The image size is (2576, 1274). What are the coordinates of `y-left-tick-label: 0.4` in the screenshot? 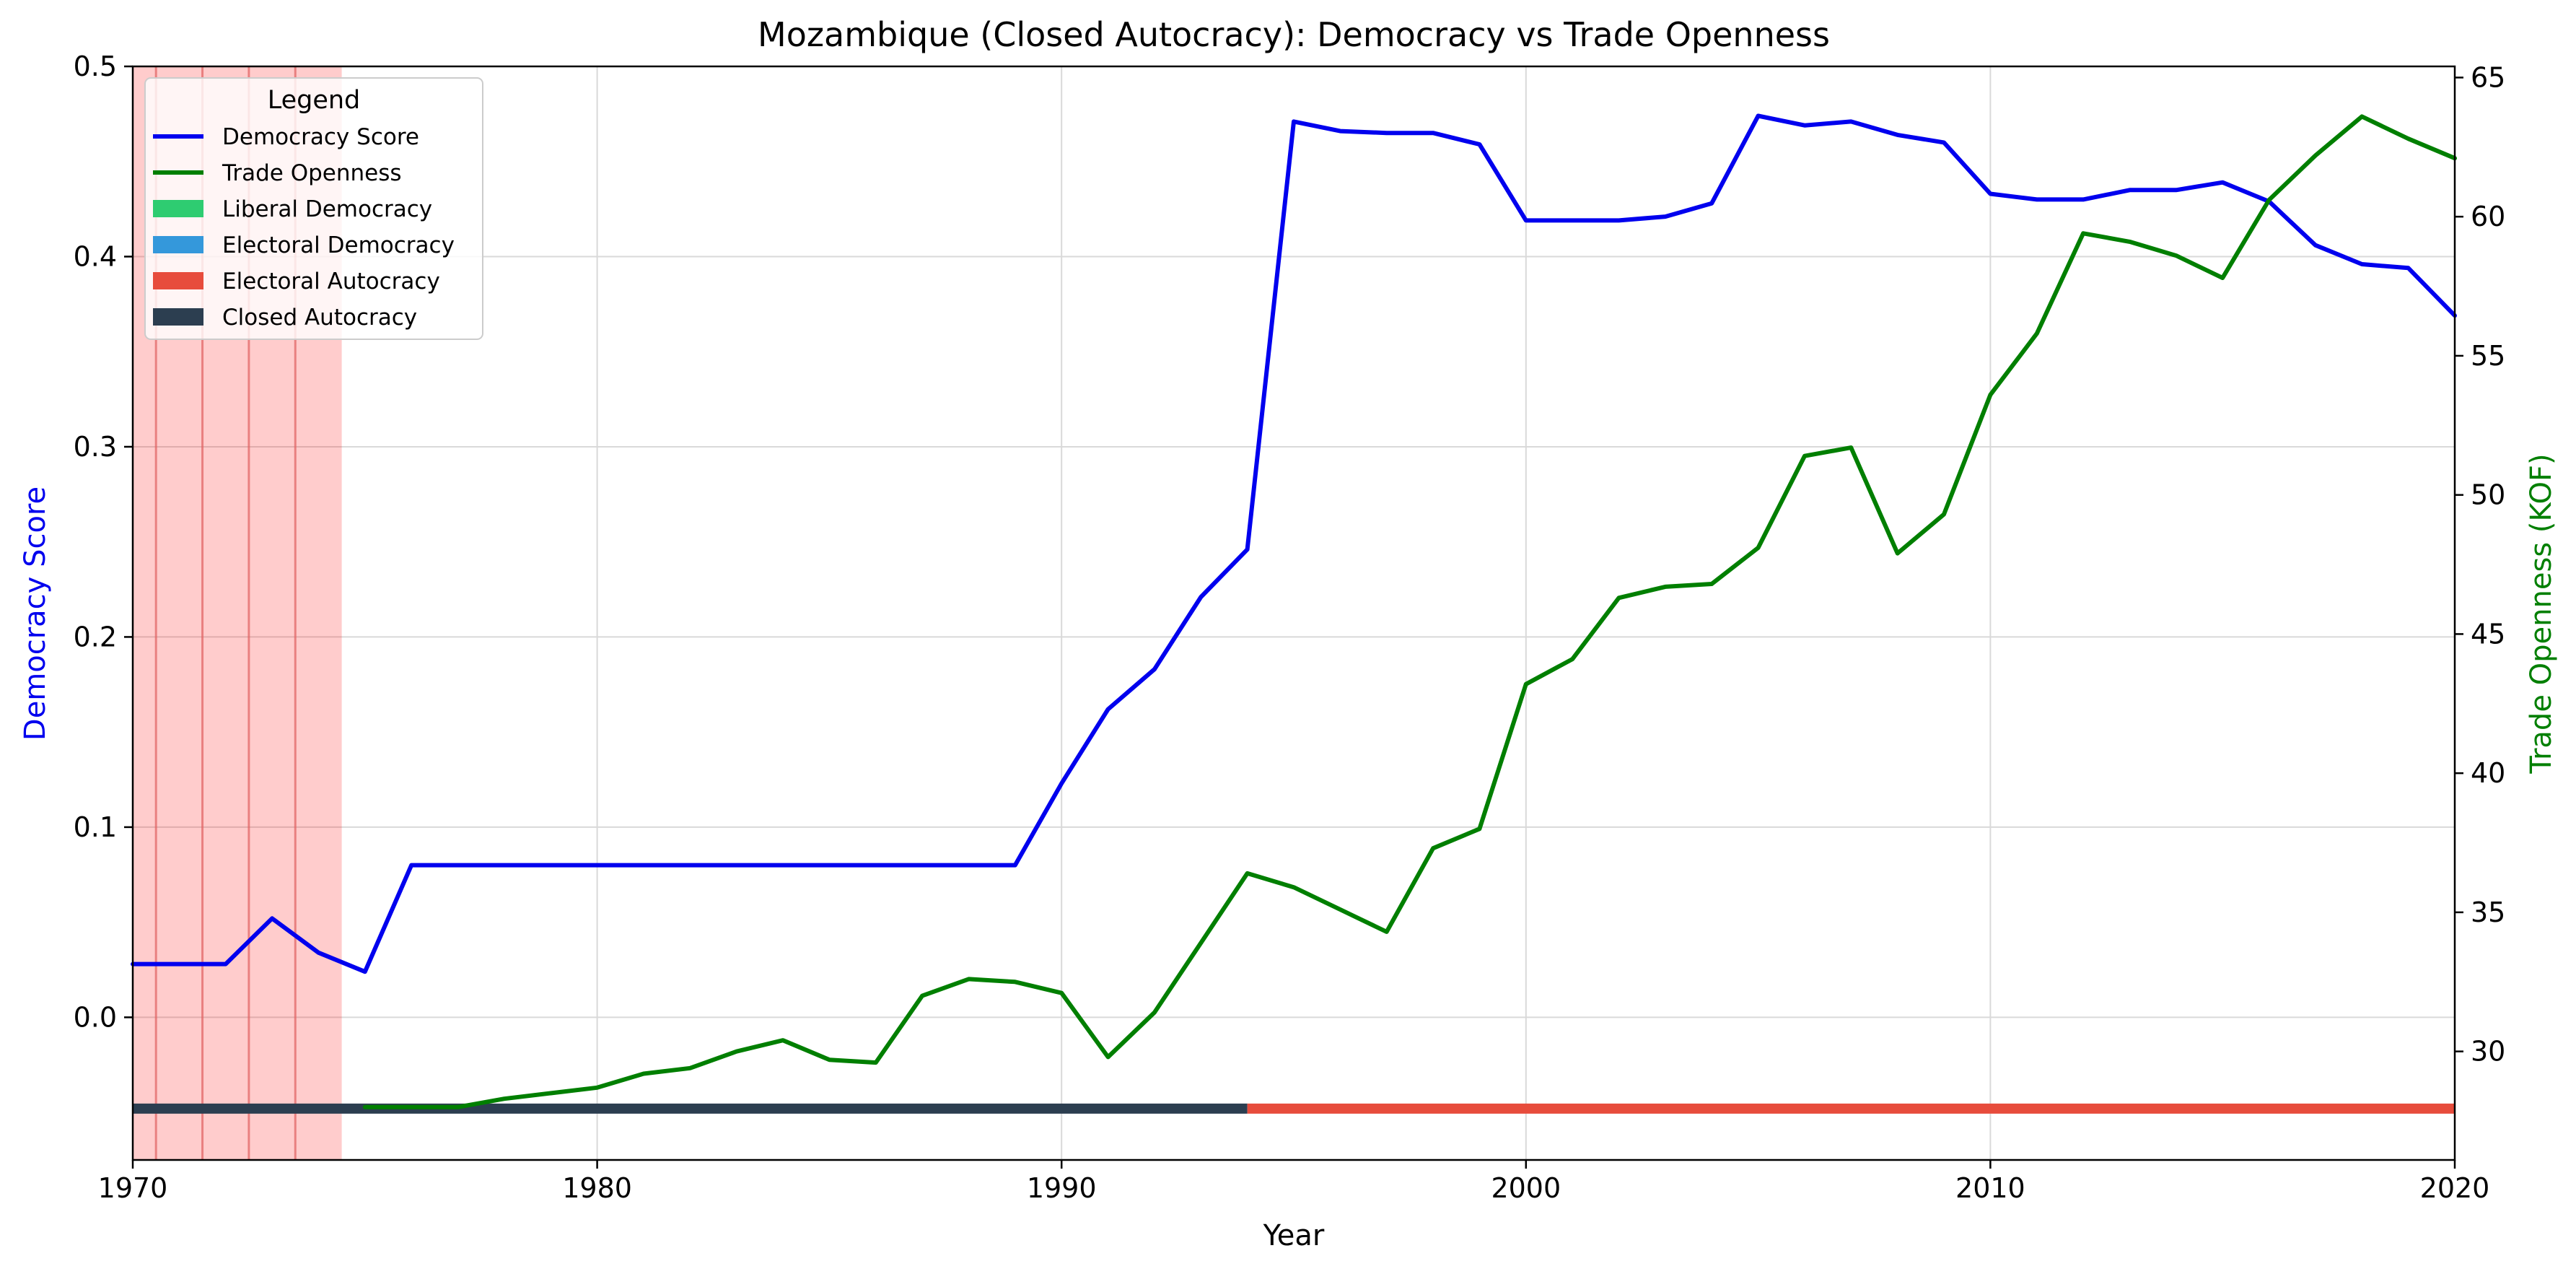 It's located at (95, 256).